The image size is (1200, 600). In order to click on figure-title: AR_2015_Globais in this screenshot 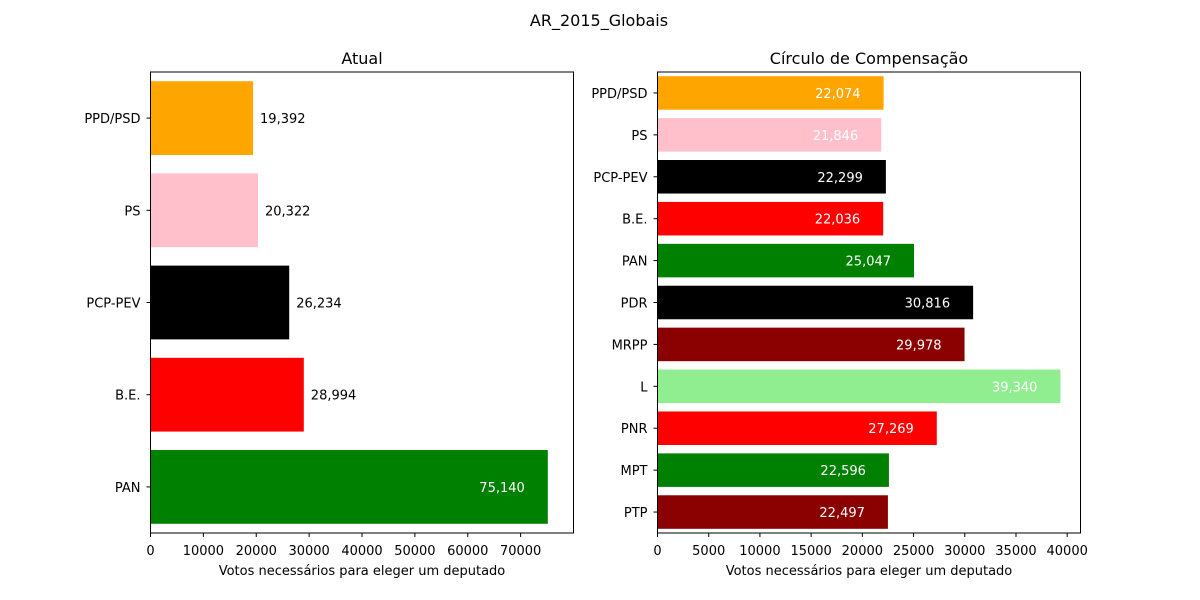, I will do `click(599, 21)`.